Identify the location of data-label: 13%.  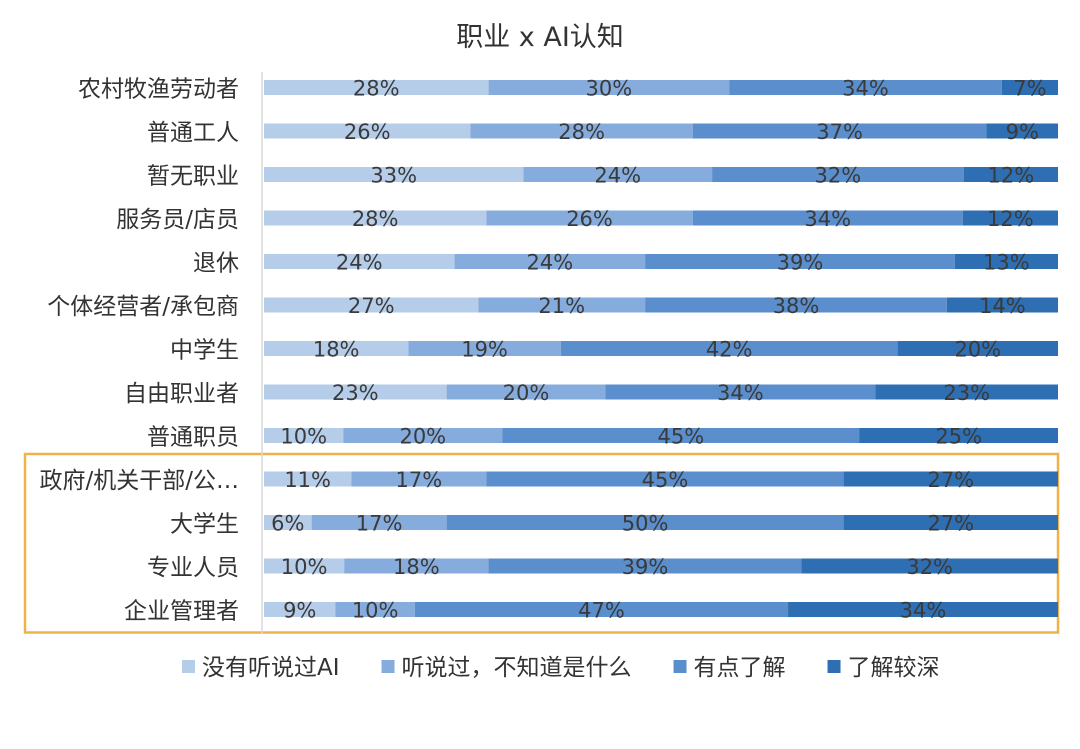
(1006, 263).